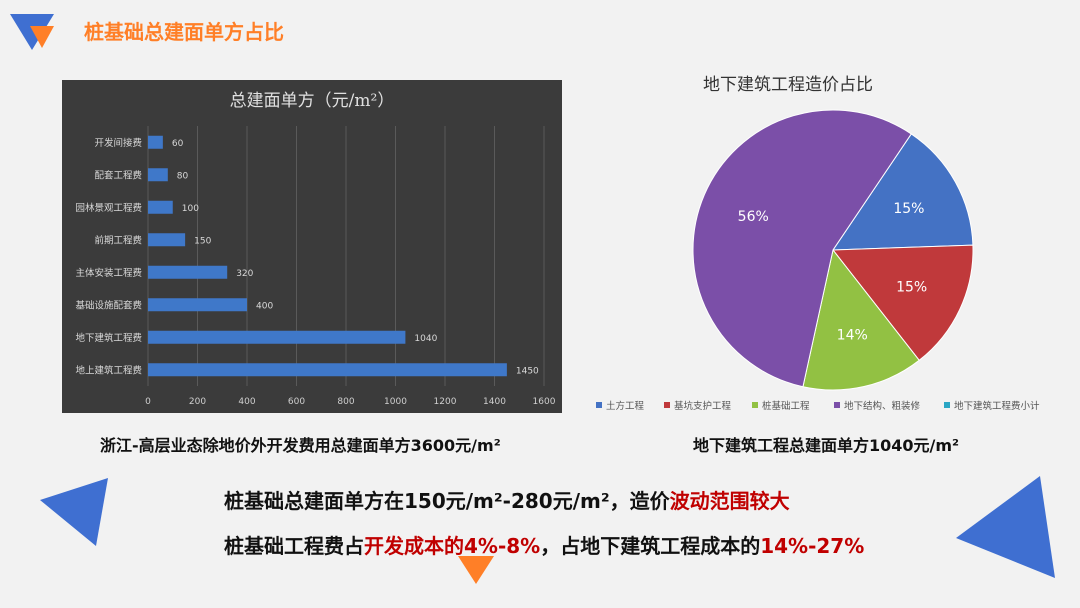 The height and width of the screenshot is (608, 1080). I want to click on legend-label: 地下结构、粗装修, so click(882, 406).